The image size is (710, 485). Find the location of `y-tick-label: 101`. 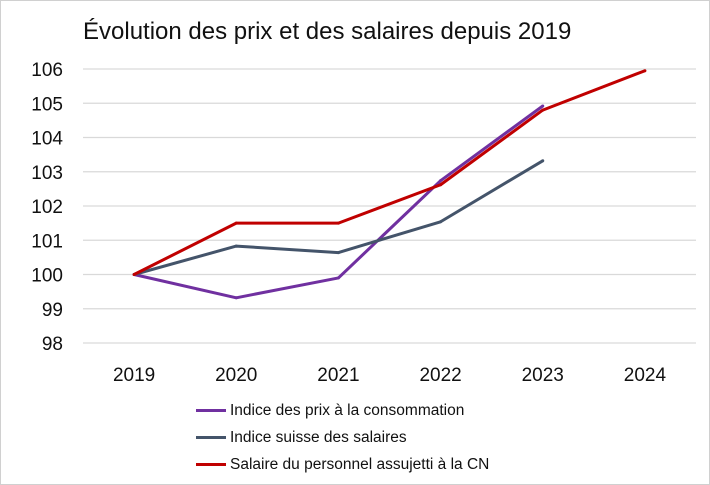

y-tick-label: 101 is located at coordinates (47, 241).